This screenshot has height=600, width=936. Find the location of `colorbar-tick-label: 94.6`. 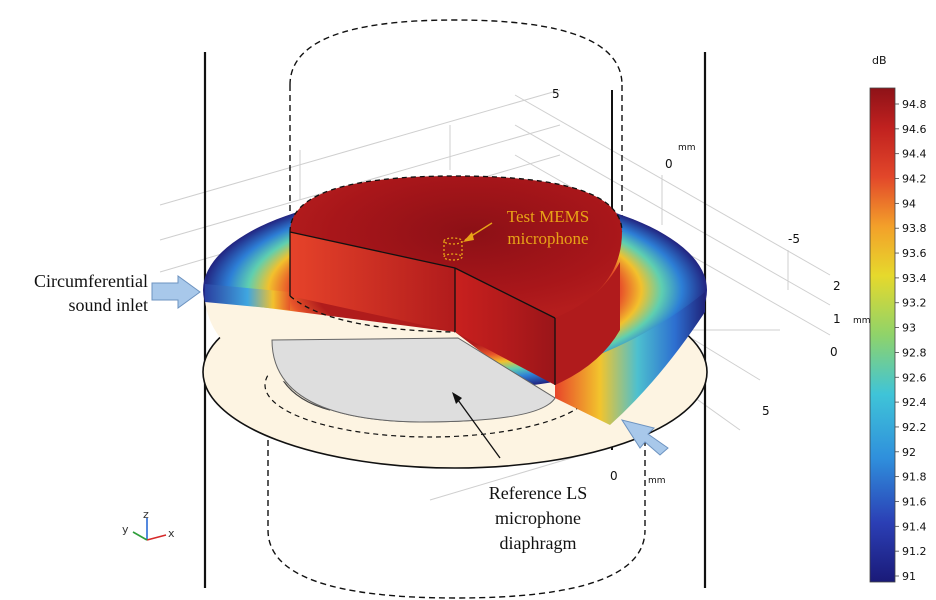

colorbar-tick-label: 94.6 is located at coordinates (914, 129).